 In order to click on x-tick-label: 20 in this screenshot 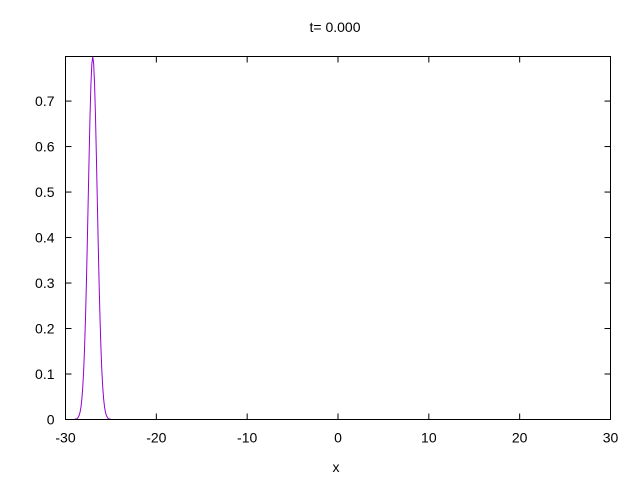, I will do `click(520, 438)`.